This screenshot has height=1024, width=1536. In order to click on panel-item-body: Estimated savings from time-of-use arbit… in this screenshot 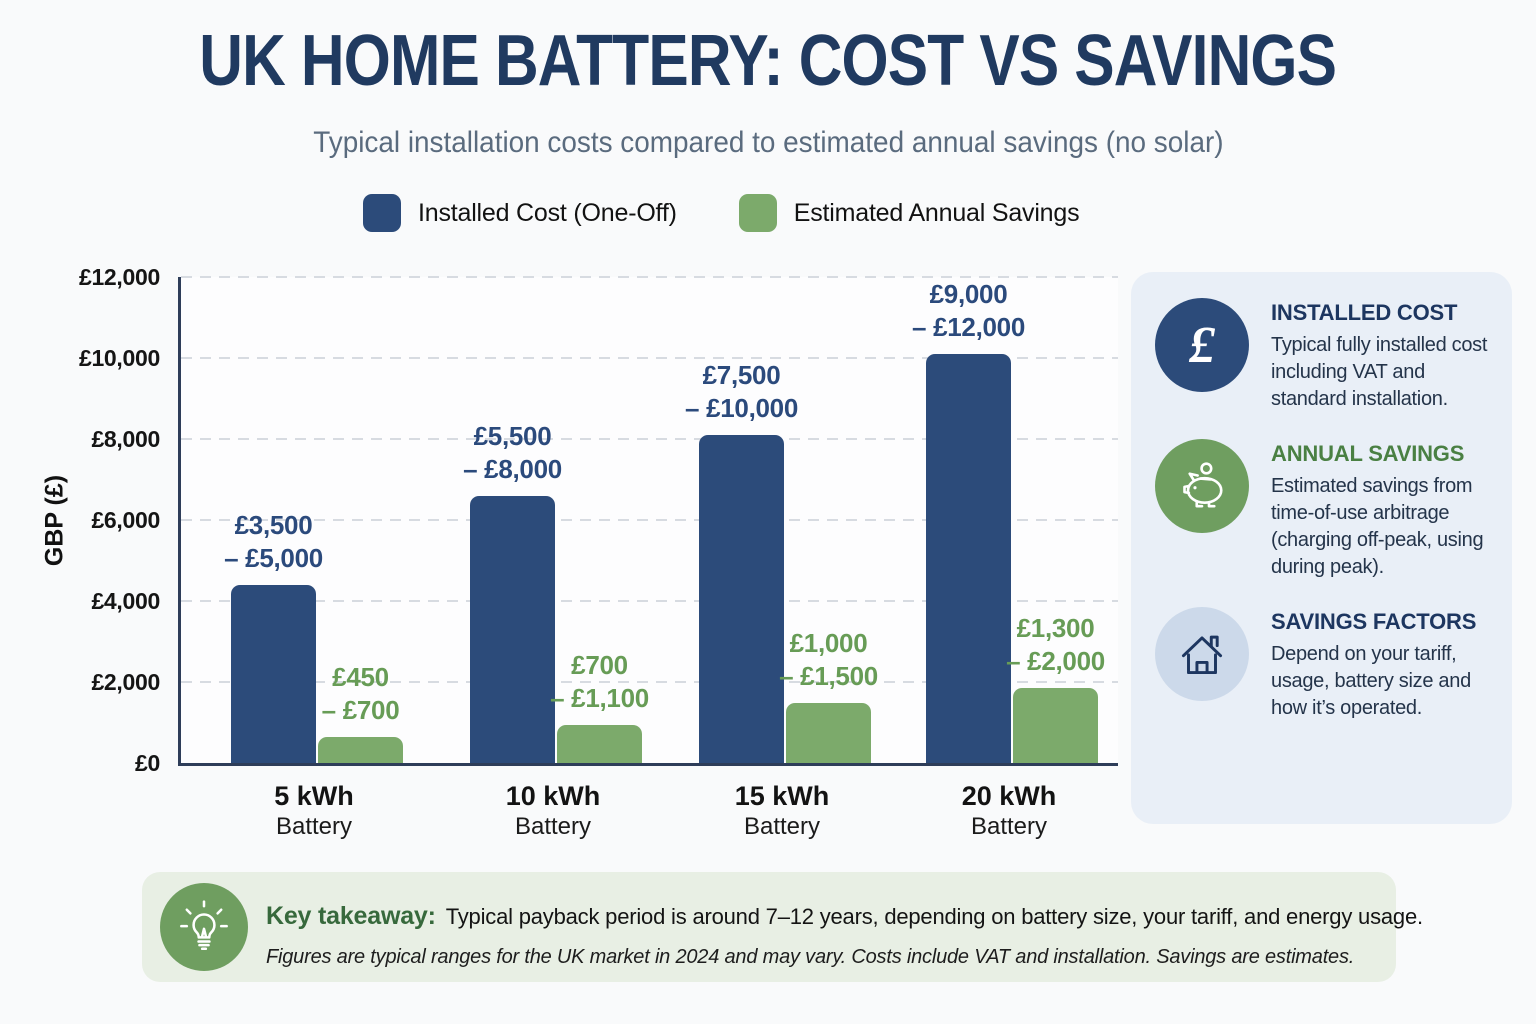, I will do `click(1377, 526)`.